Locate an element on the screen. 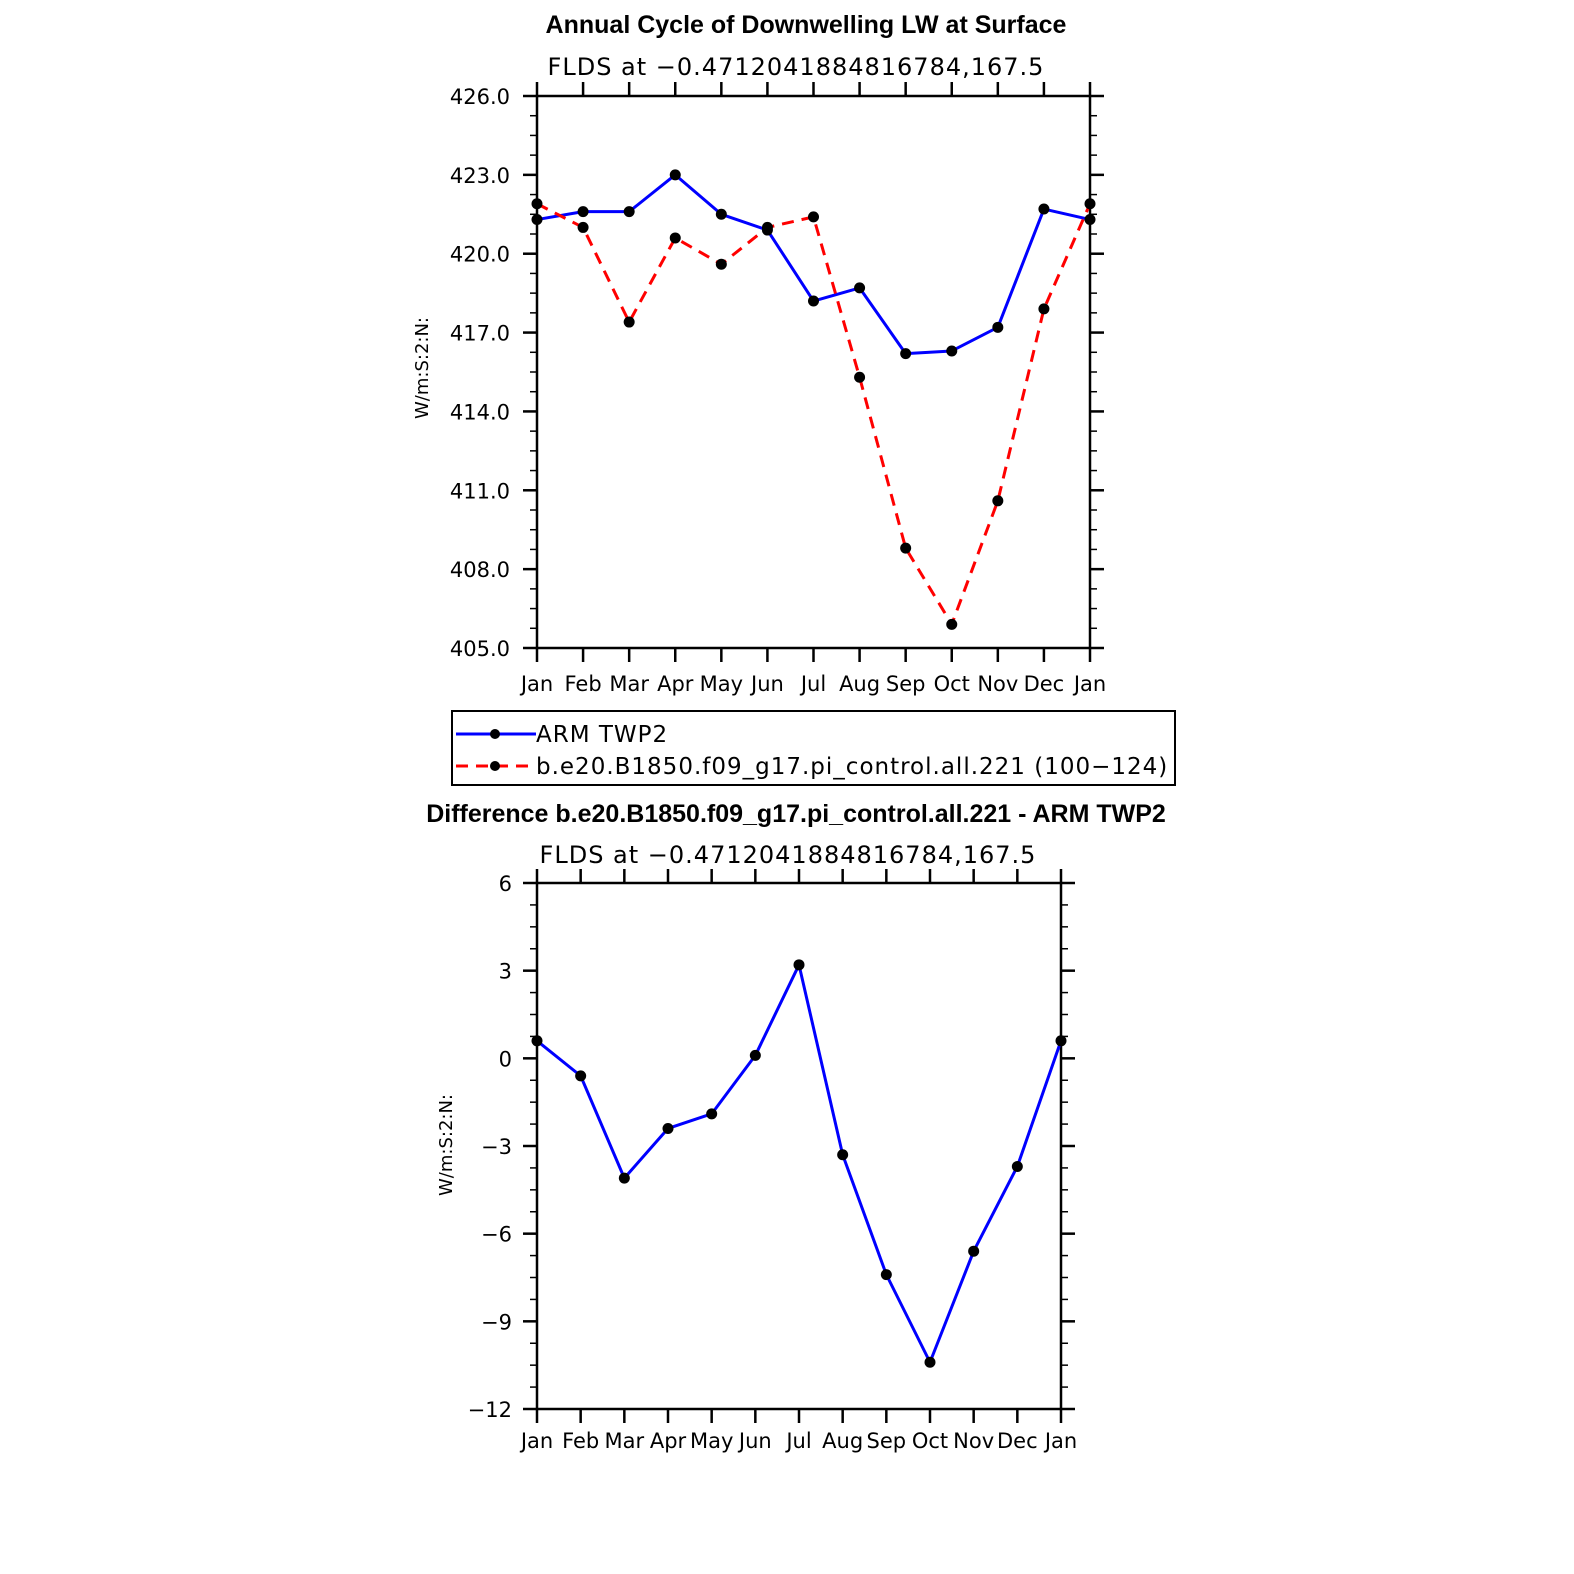 This screenshot has height=1574, width=1574. y-tick-label: −6 is located at coordinates (496, 1235).